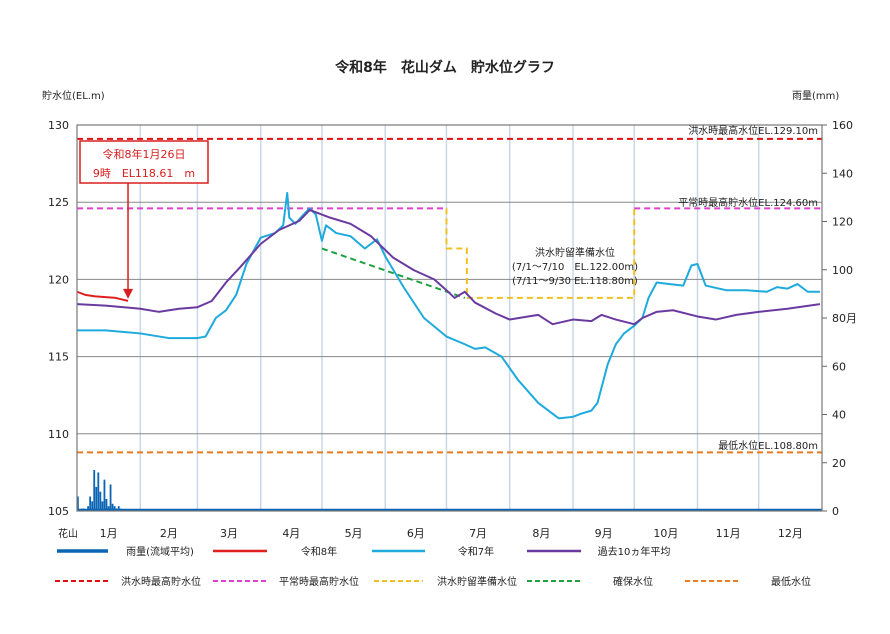 The width and height of the screenshot is (890, 634). Describe the element at coordinates (319, 551) in the screenshot. I see `legend-label-r8: 令和8年` at that location.